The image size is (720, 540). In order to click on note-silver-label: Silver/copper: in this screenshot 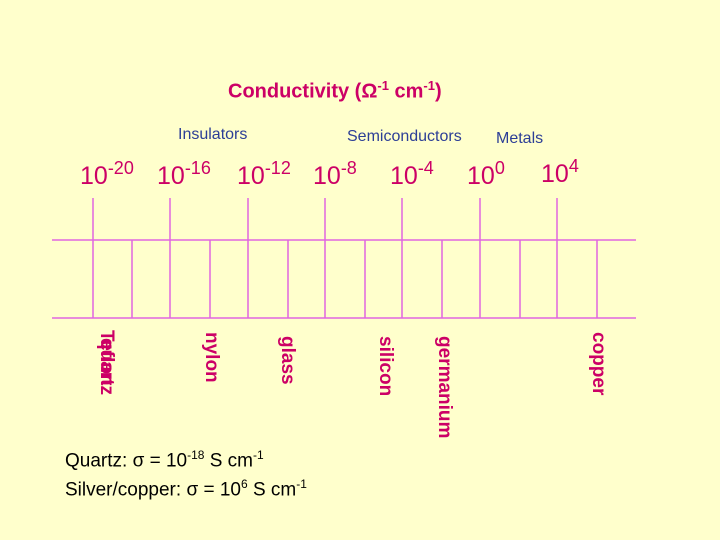, I will do `click(126, 490)`.